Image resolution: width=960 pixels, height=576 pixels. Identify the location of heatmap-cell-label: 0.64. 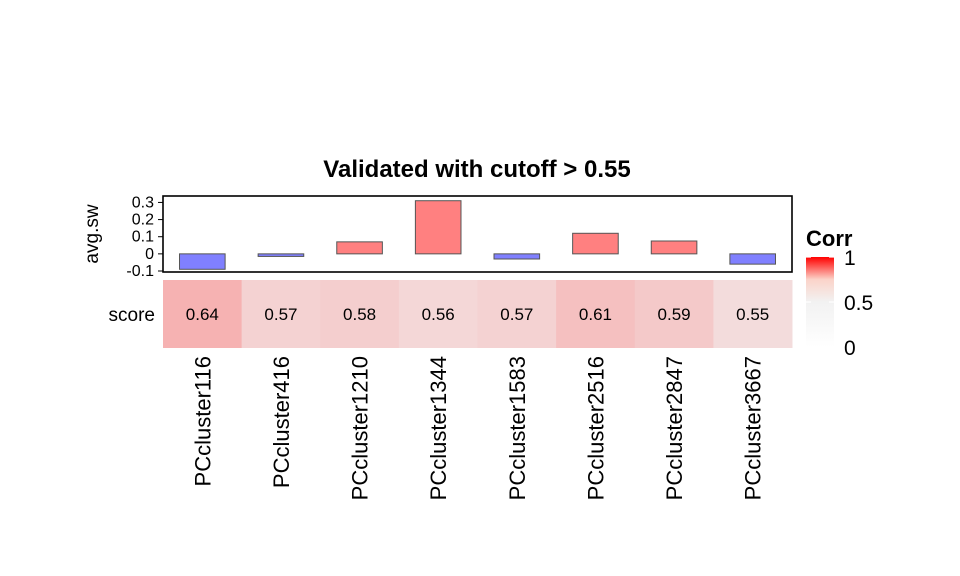
(202, 314).